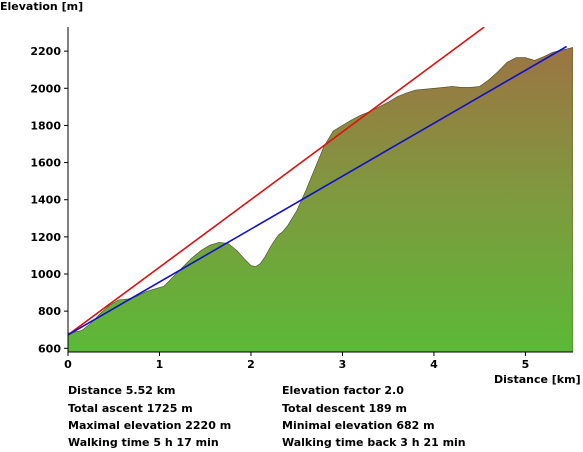 Image resolution: width=583 pixels, height=452 pixels. I want to click on y-tick-label: 800, so click(49, 311).